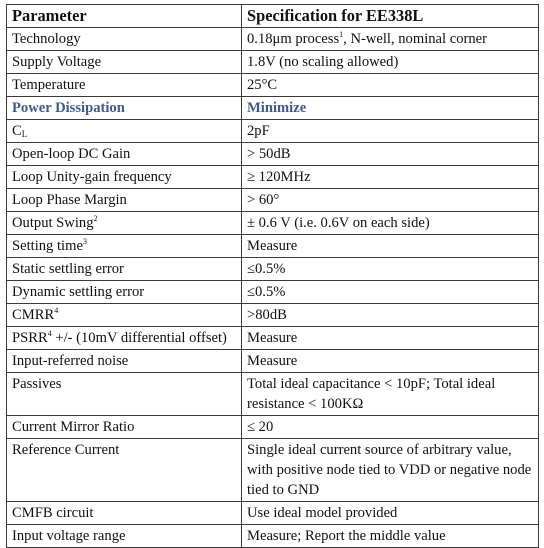  Describe the element at coordinates (390, 315) in the screenshot. I see `spec-cell: >80dB` at that location.